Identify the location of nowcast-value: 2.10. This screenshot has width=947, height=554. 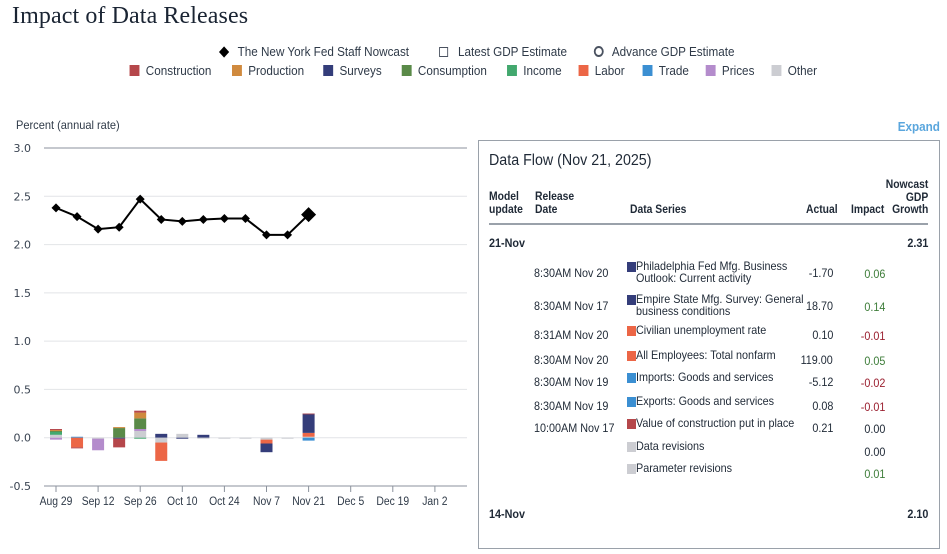
(917, 514).